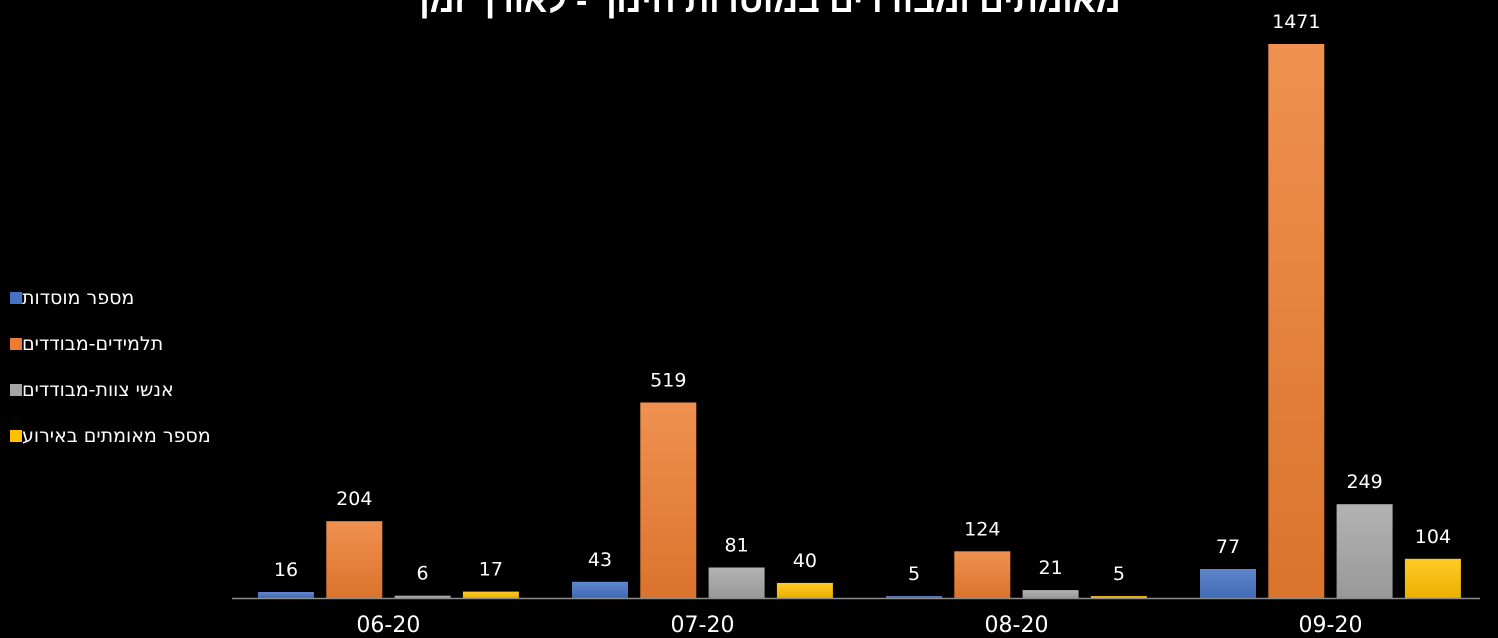  Describe the element at coordinates (16, 344) in the screenshot. I see `legend-swatch-orange` at that location.